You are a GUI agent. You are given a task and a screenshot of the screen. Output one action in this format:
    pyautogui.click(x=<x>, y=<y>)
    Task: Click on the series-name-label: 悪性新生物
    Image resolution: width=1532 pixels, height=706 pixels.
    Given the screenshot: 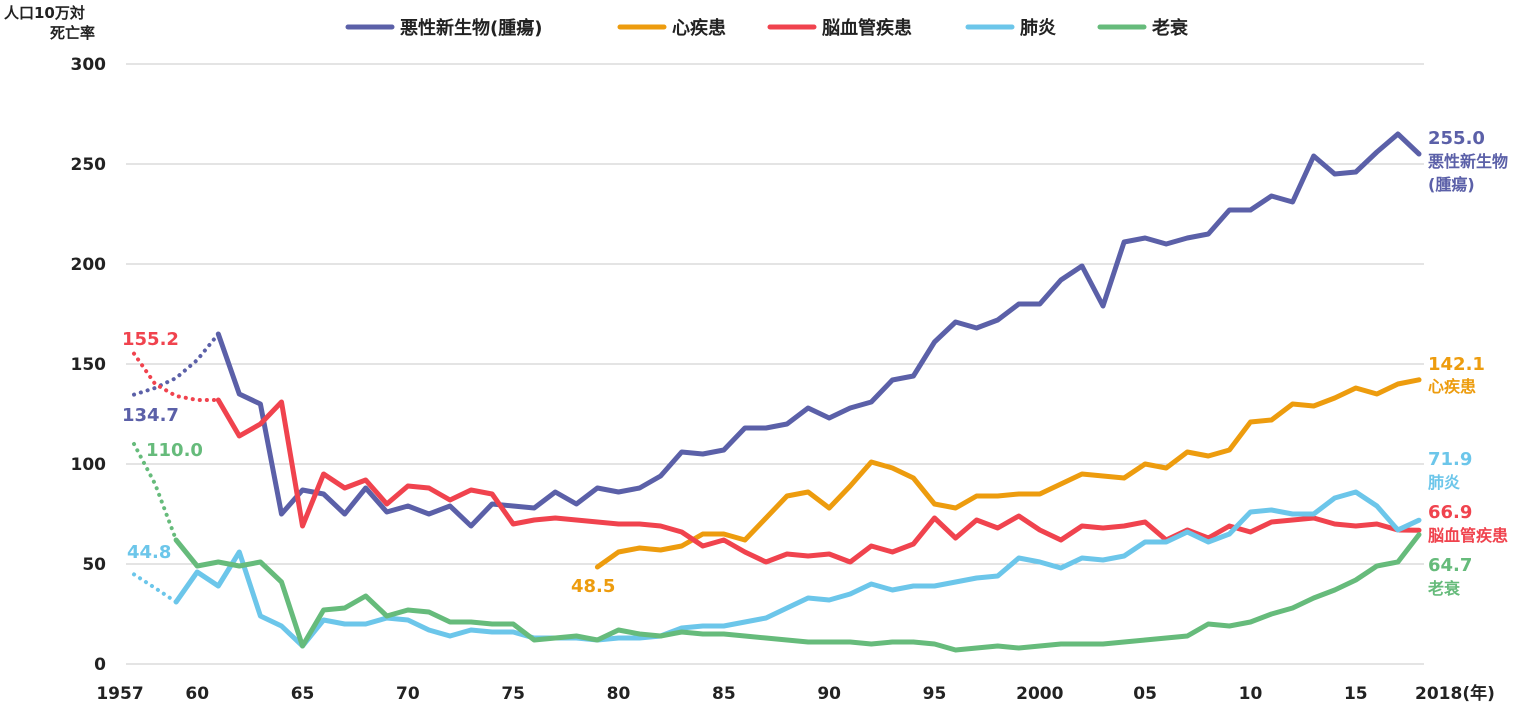 What is the action you would take?
    pyautogui.click(x=1468, y=161)
    